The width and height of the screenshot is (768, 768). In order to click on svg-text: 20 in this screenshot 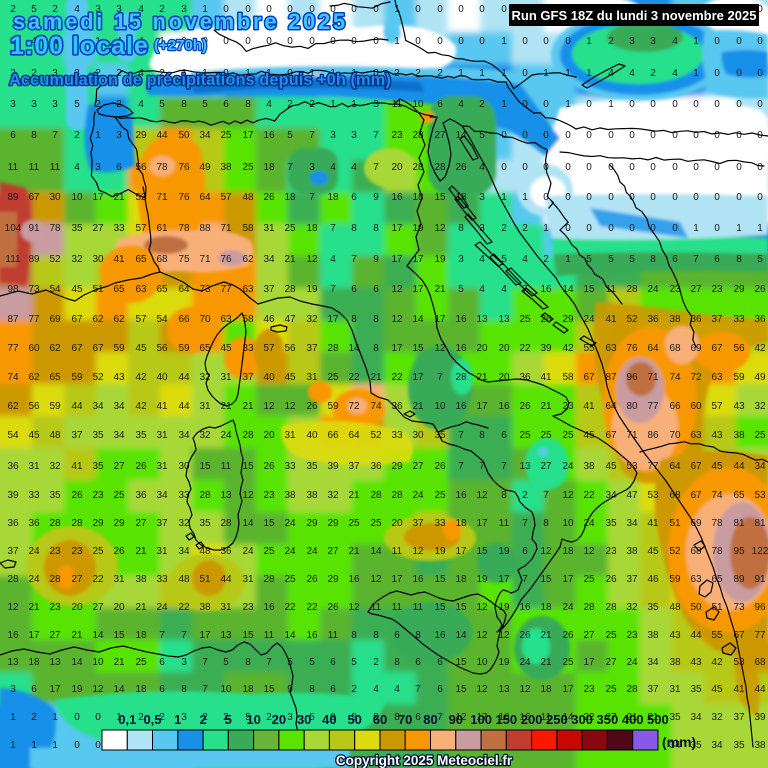, I will do `click(482, 348)`.